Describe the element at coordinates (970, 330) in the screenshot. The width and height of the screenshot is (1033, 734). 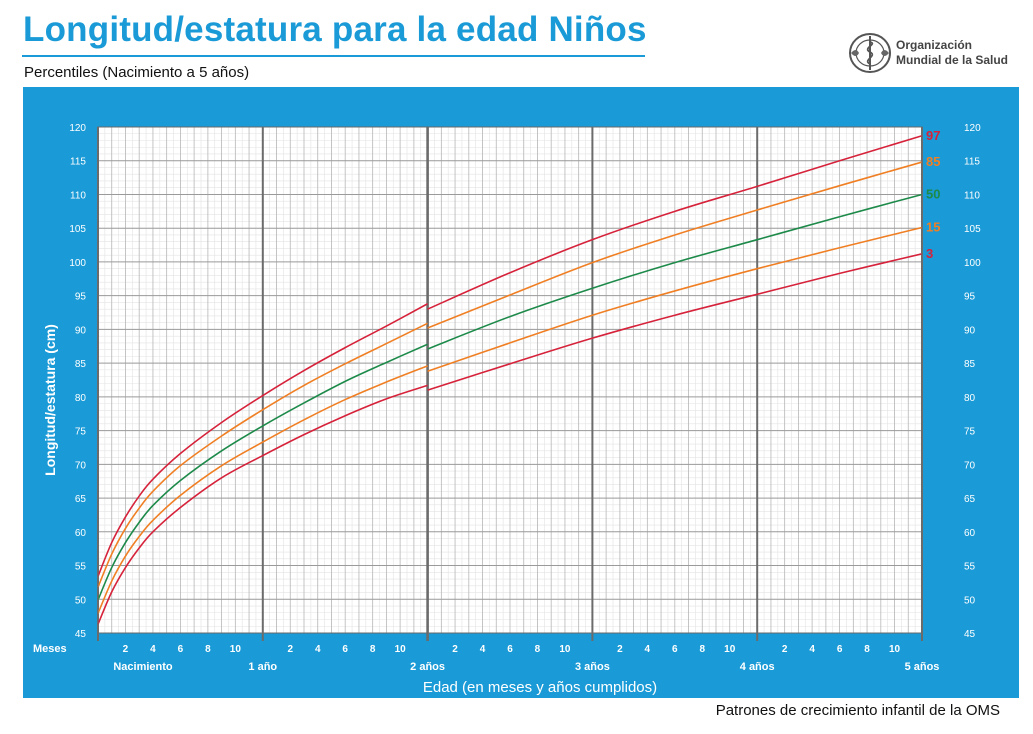
I see `y-tick-label-right: 90` at that location.